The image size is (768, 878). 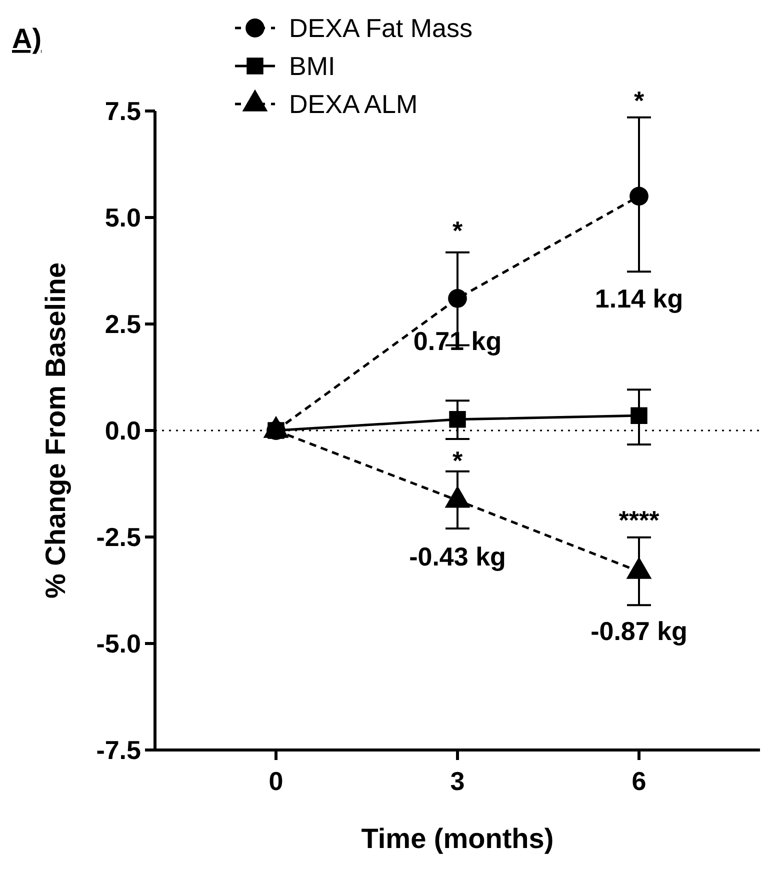 What do you see at coordinates (27, 38) in the screenshot?
I see `text: A)` at bounding box center [27, 38].